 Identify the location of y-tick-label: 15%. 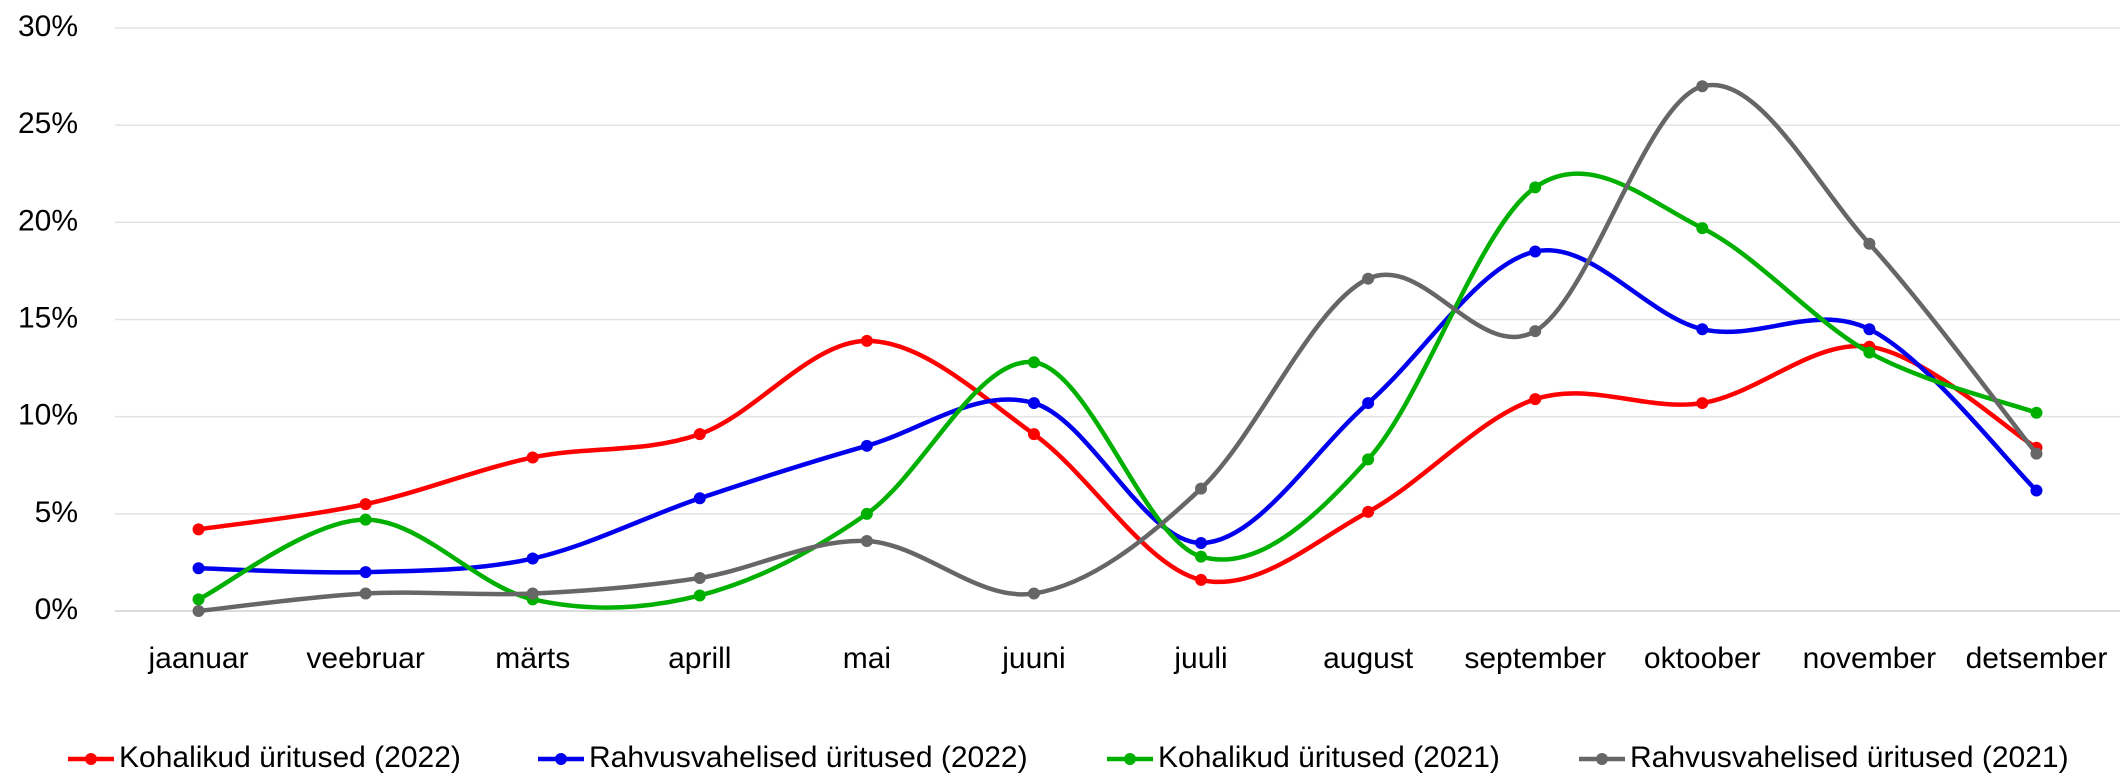
(48, 317).